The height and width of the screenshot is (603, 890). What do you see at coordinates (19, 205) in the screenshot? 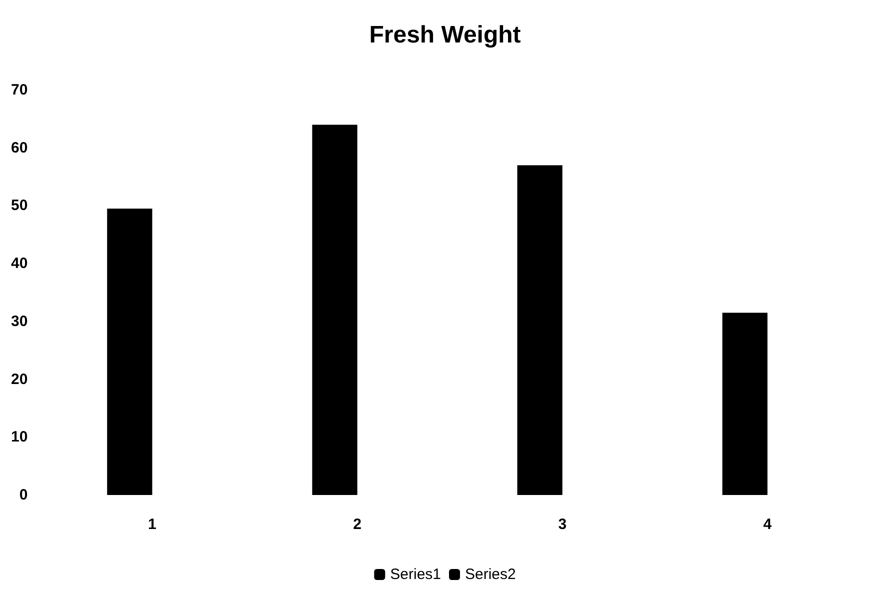
I see `y-tick-label: 50` at bounding box center [19, 205].